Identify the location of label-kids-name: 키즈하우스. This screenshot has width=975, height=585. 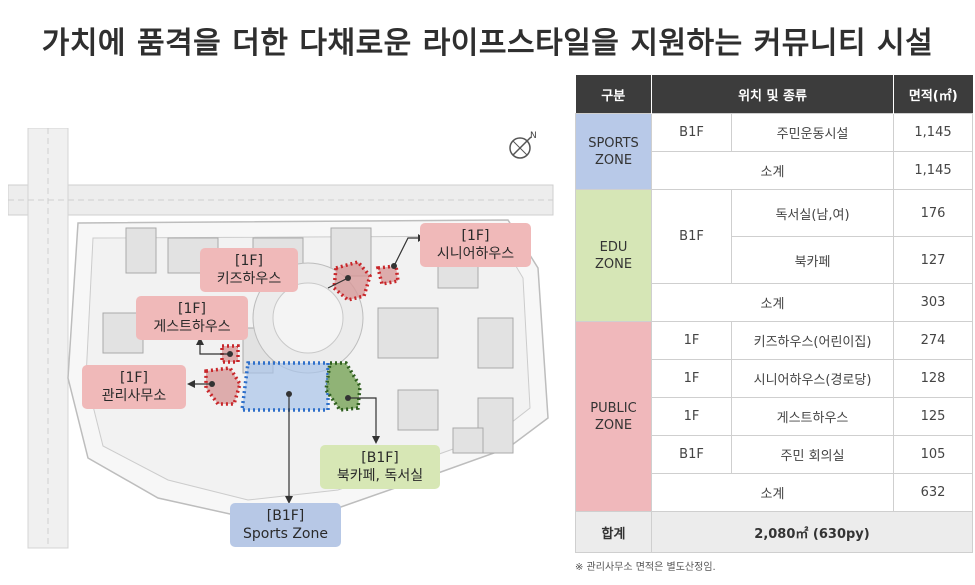
(249, 279).